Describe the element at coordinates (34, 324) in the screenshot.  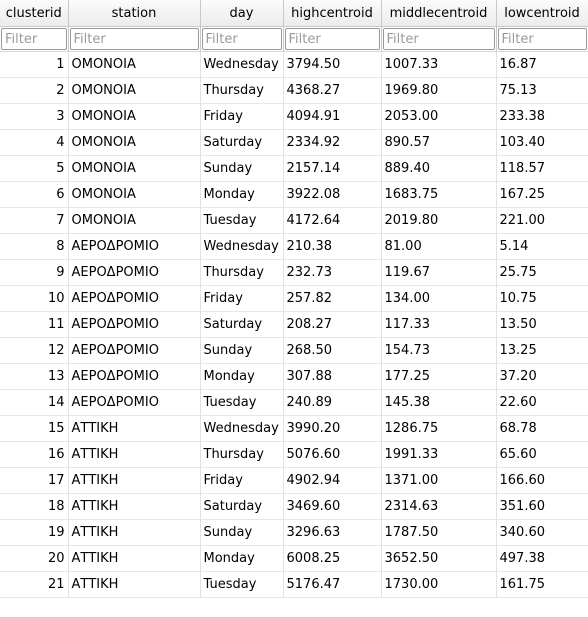
I see `clusterid-cell: 11` at that location.